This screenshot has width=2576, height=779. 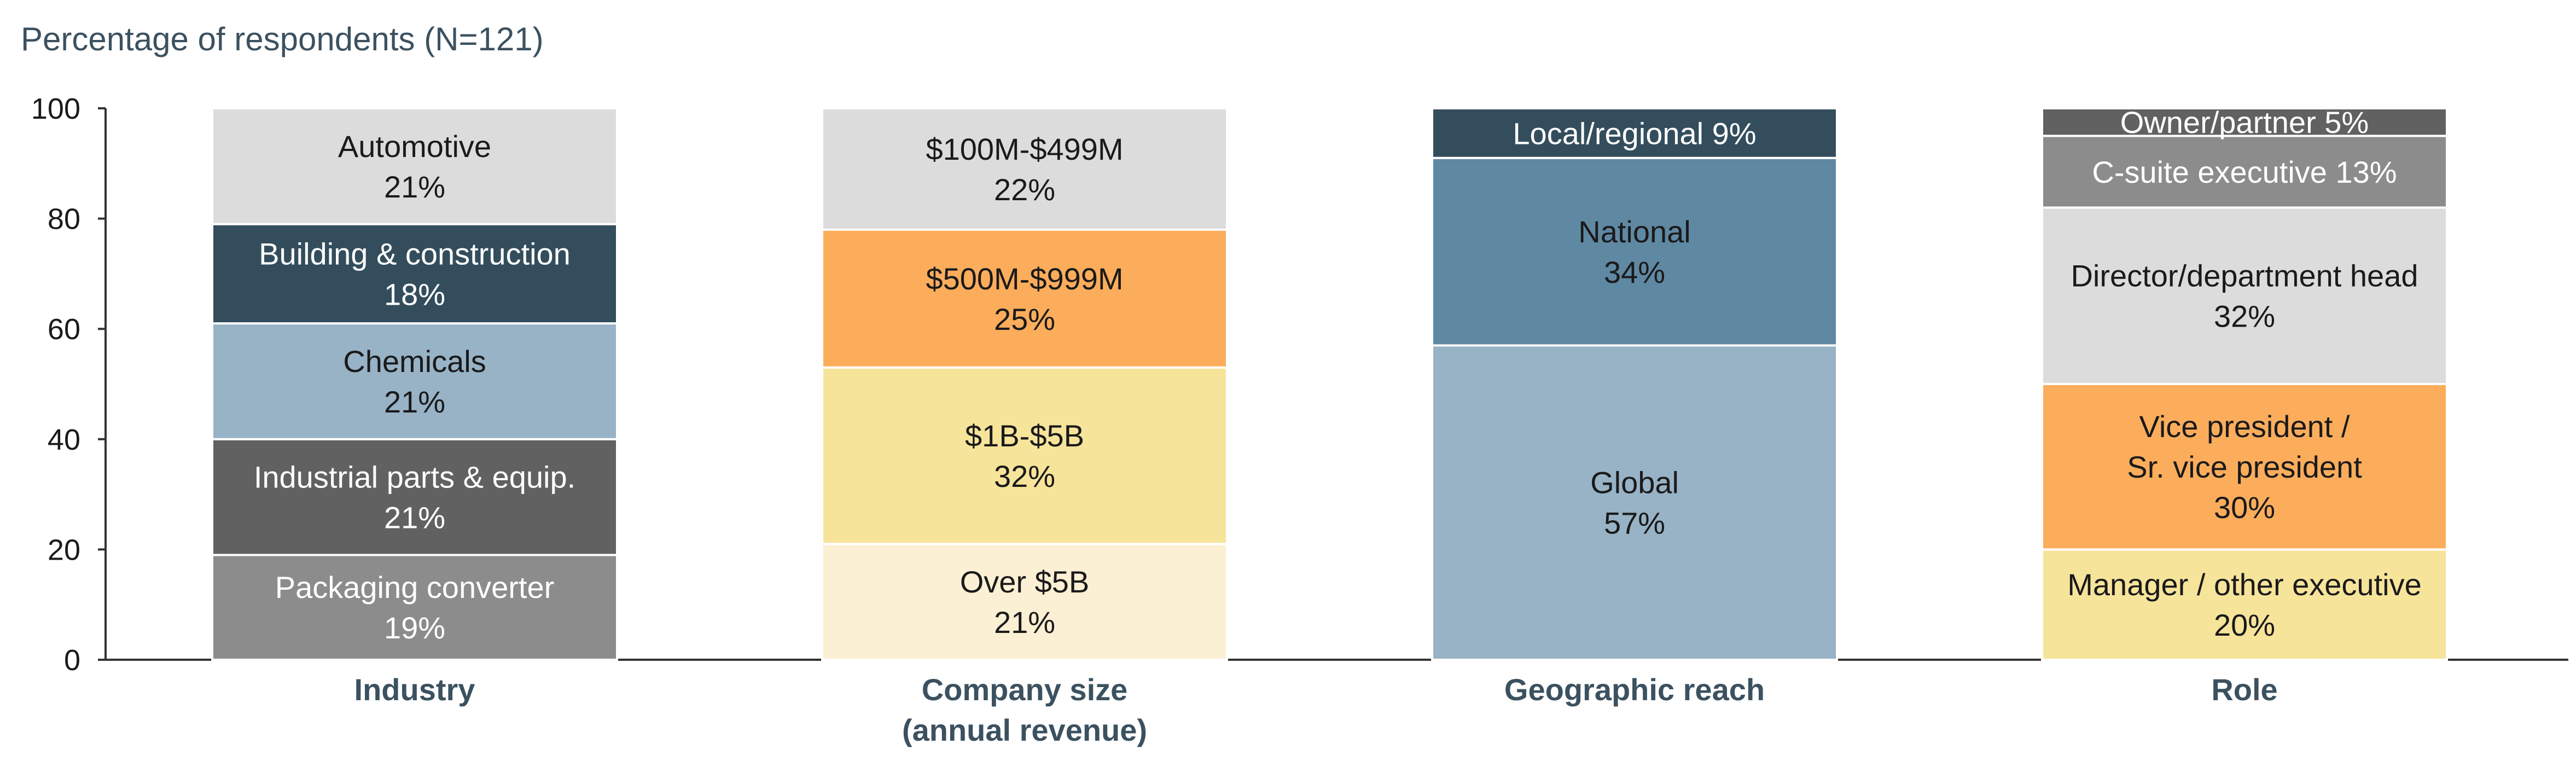 I want to click on segment-label: 22%, so click(x=1024, y=189).